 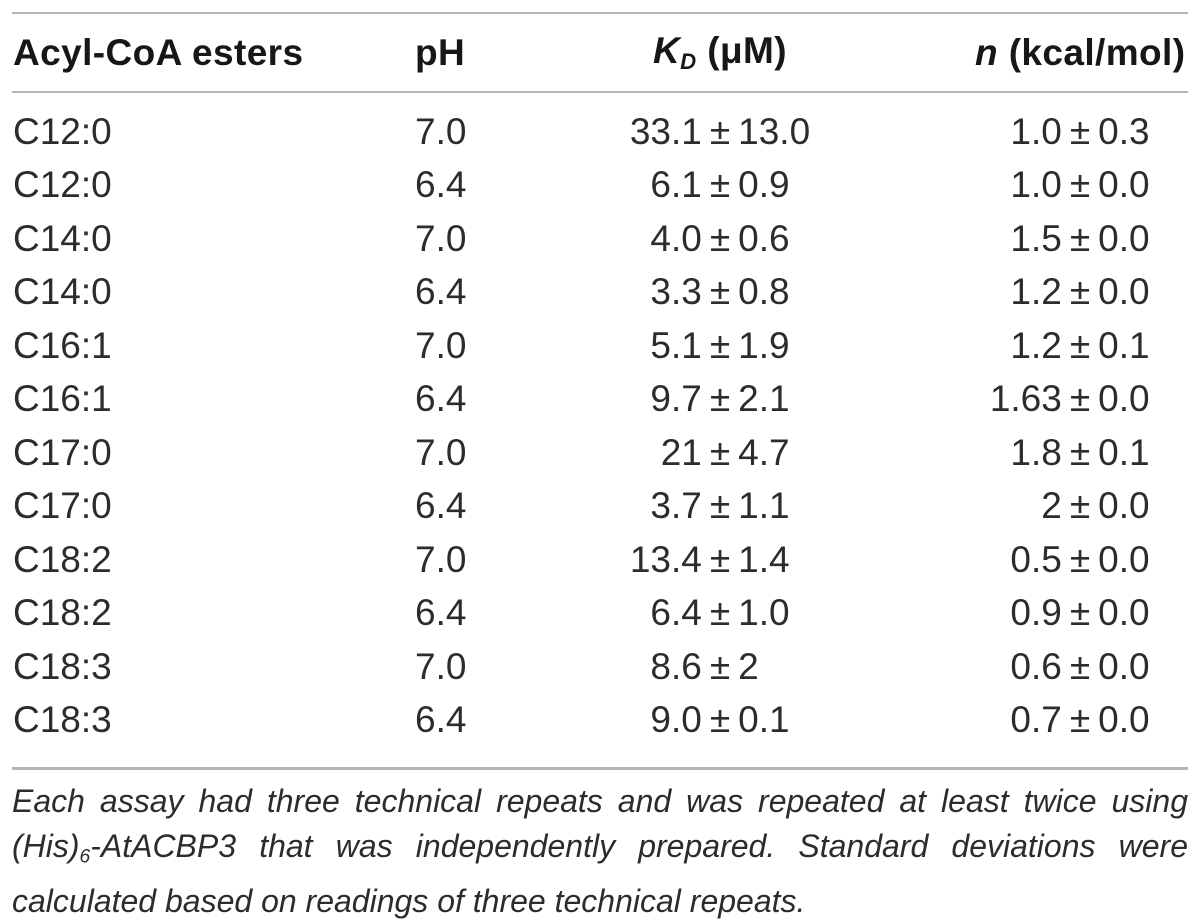 I want to click on n-cell: 1.63 ±0.0, so click(x=1080, y=399).